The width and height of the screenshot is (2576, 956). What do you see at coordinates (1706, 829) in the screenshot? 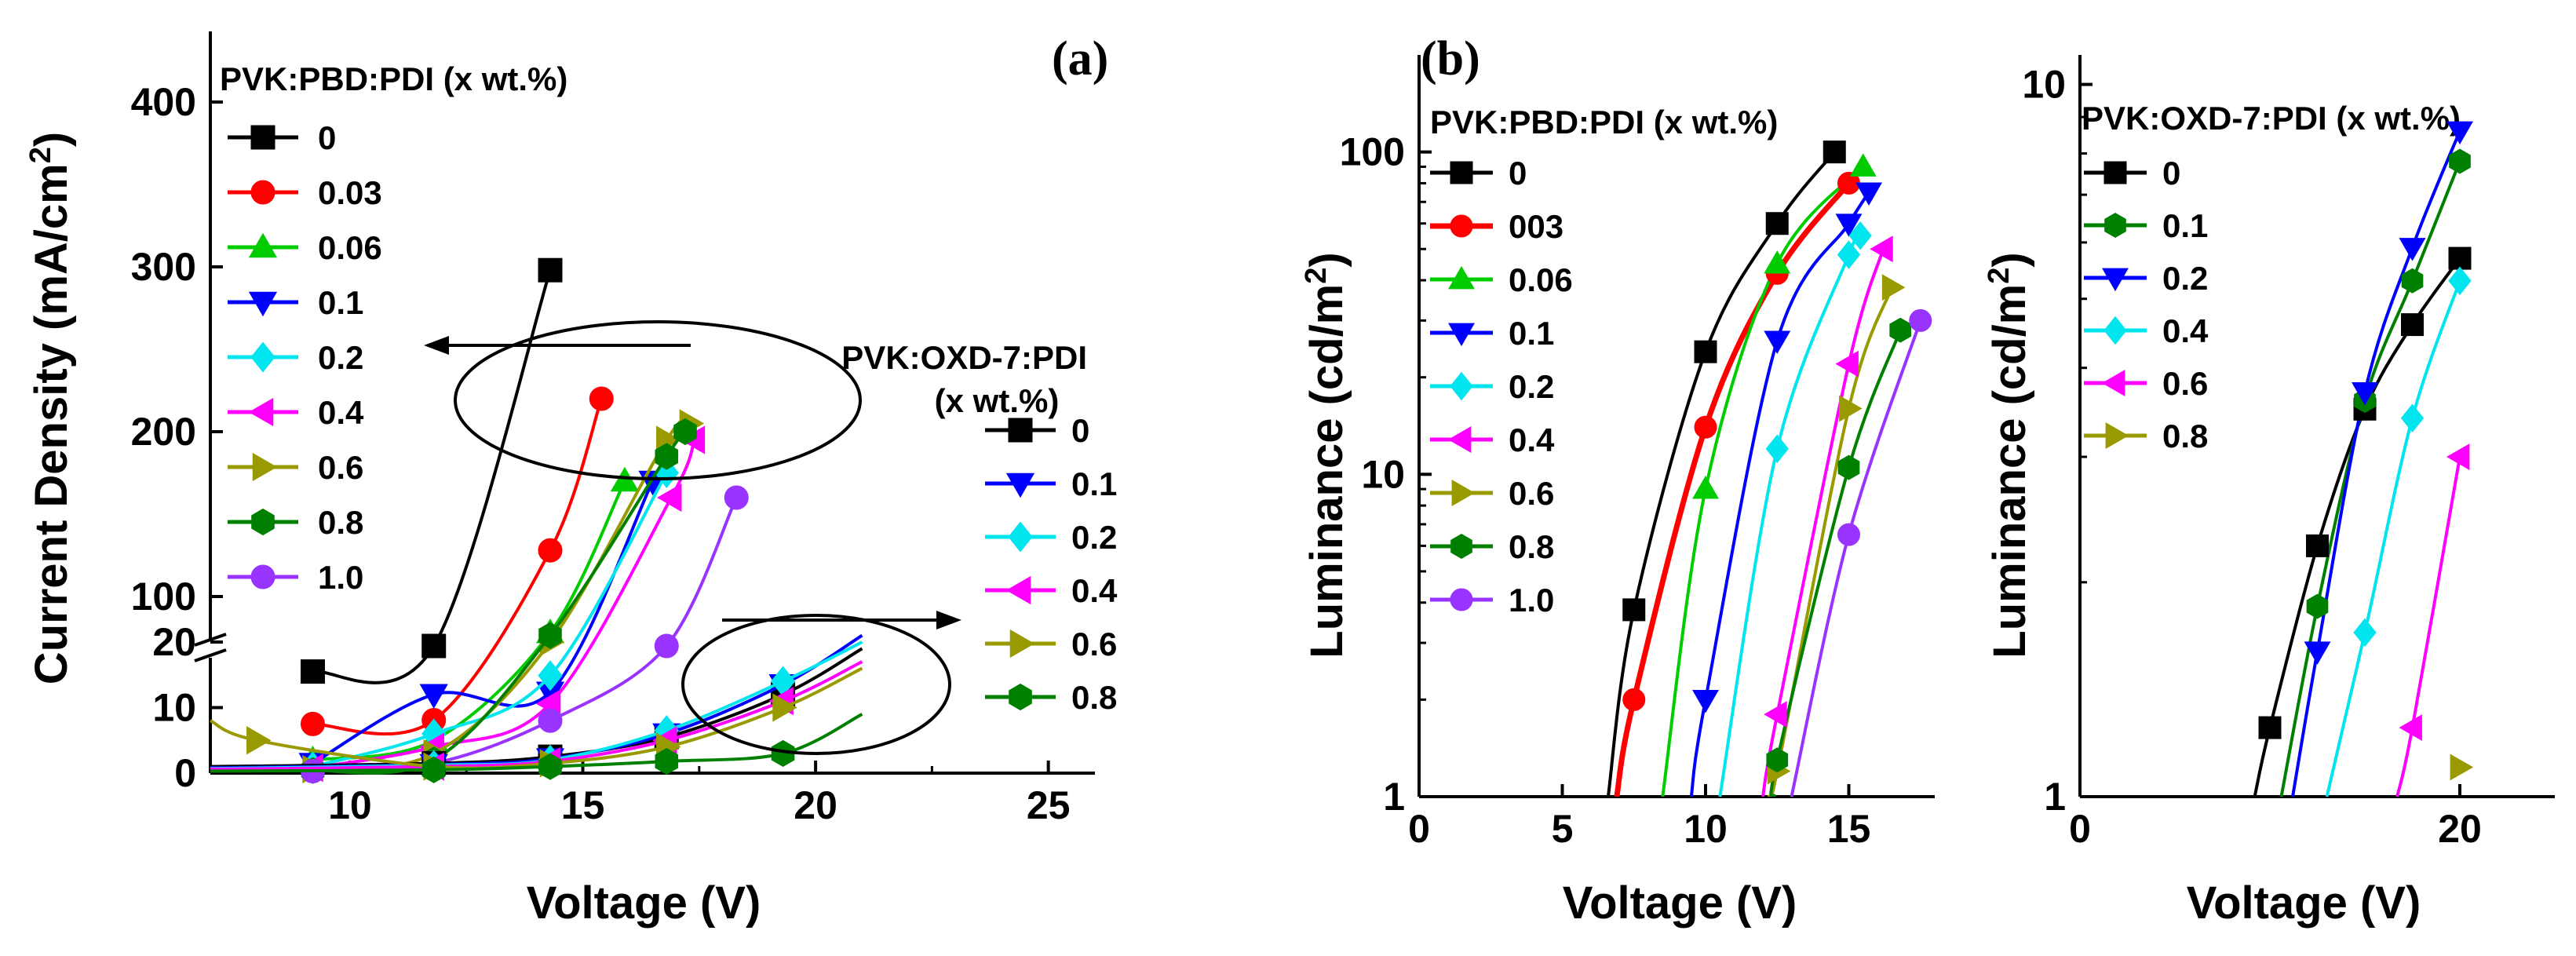
I see `panel-b-x-tick-label: 10` at bounding box center [1706, 829].